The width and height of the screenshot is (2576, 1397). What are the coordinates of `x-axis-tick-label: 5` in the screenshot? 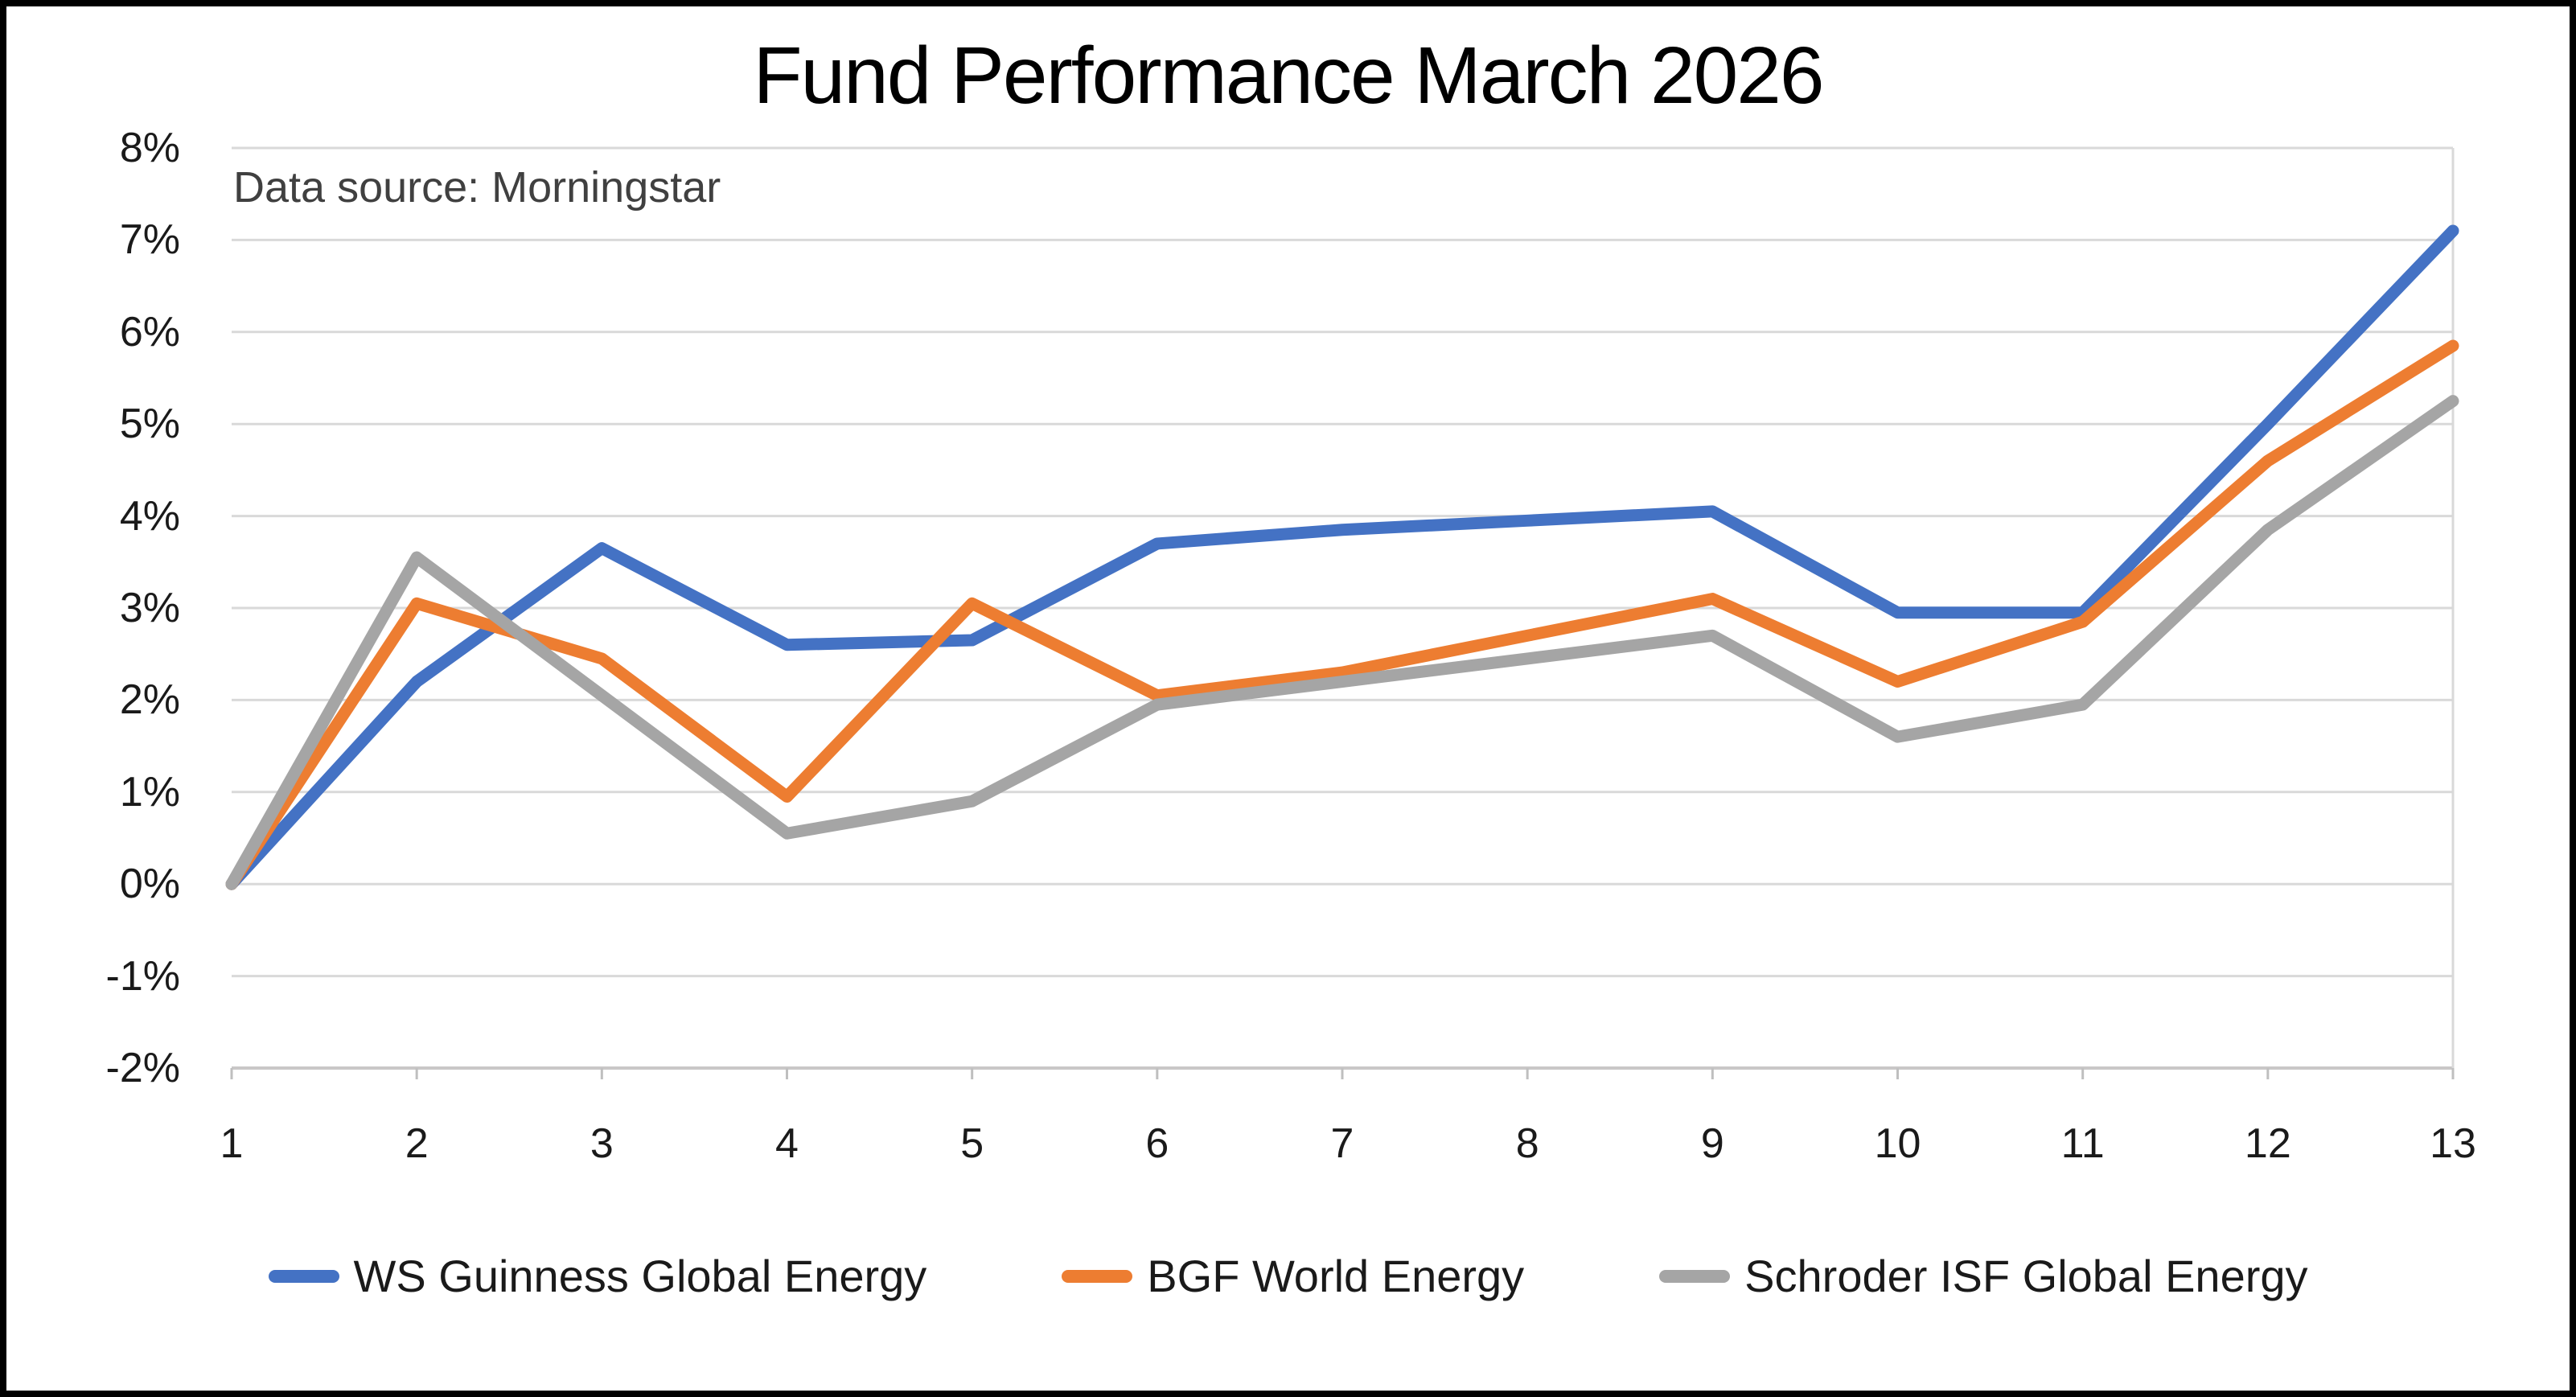 It's located at (972, 1143).